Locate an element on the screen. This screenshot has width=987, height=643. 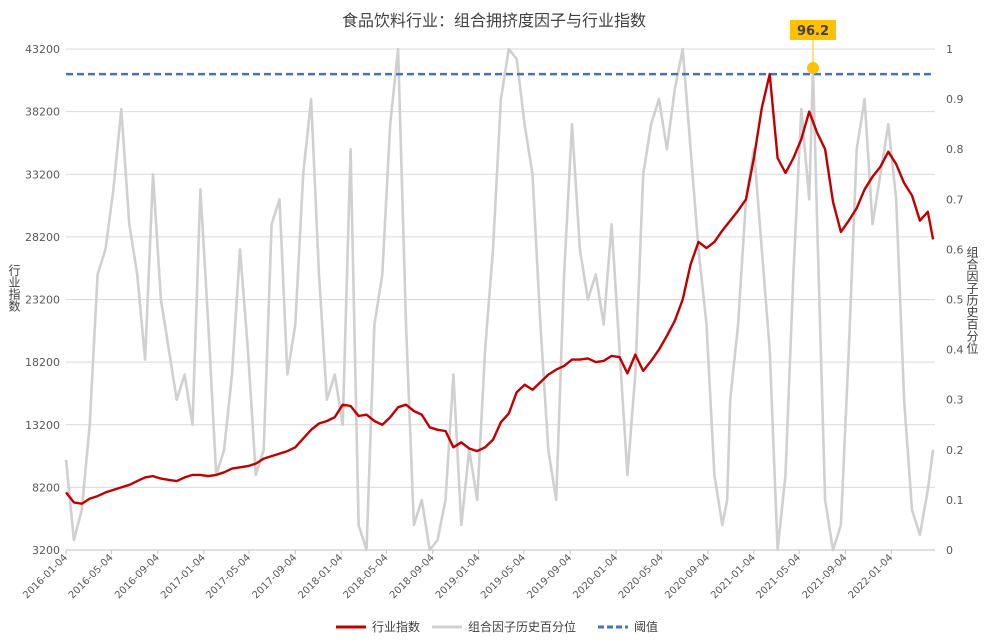
y-axis-label-left: 行业指数 is located at coordinates (14, 288).